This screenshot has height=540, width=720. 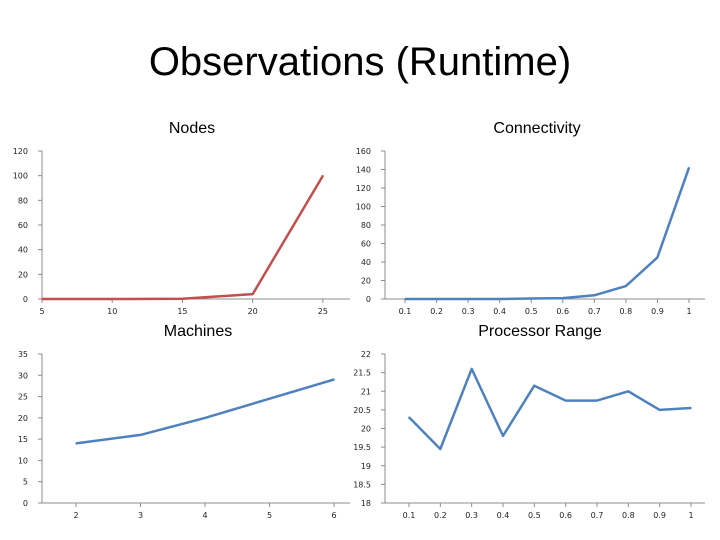 I want to click on y-tick-label: 80, so click(x=366, y=225).